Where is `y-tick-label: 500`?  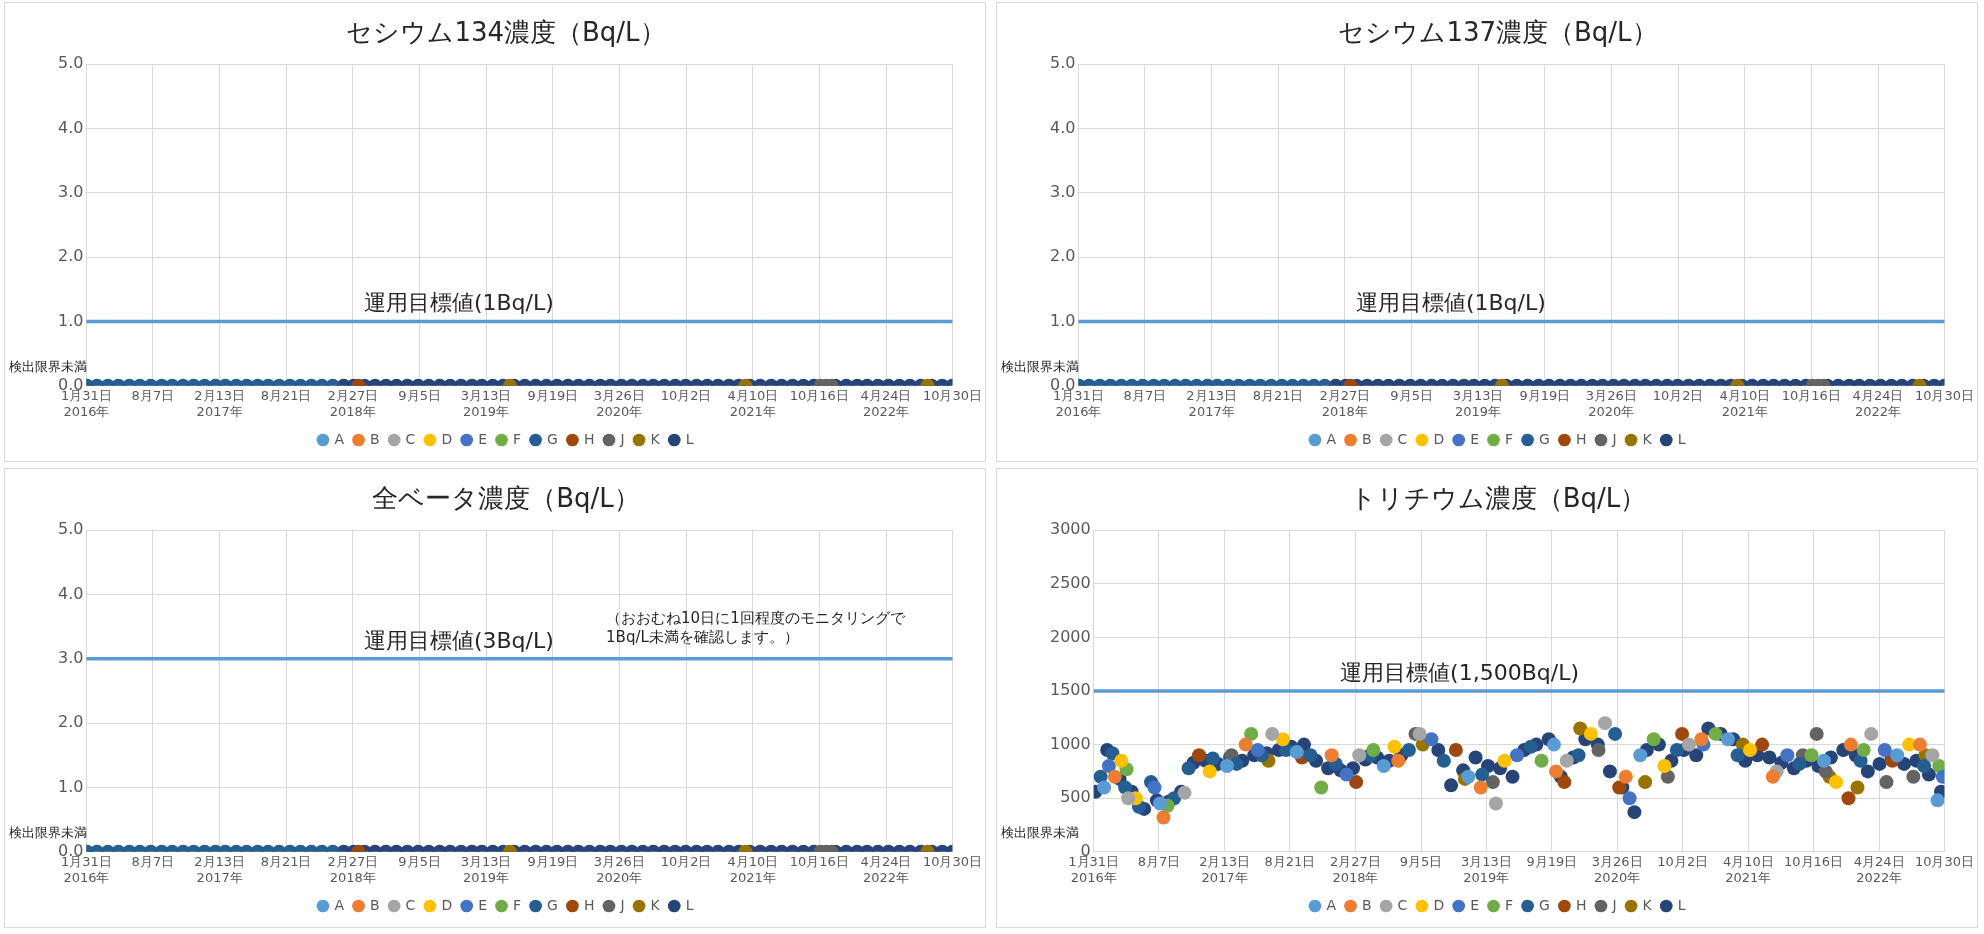
y-tick-label: 500 is located at coordinates (1075, 797).